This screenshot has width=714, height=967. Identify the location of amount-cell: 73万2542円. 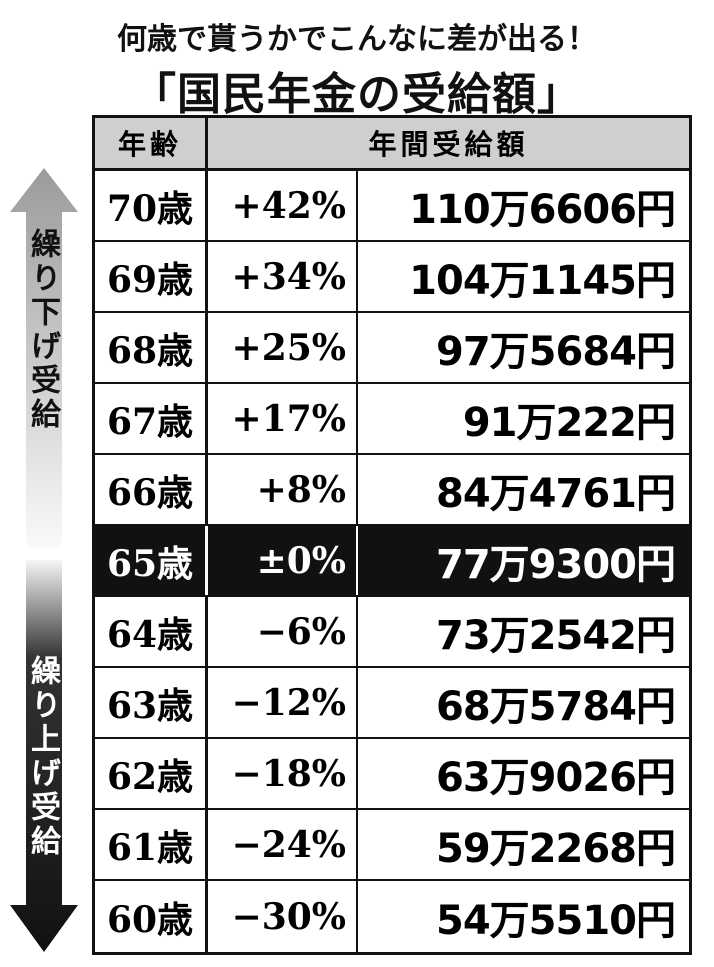
(556, 635).